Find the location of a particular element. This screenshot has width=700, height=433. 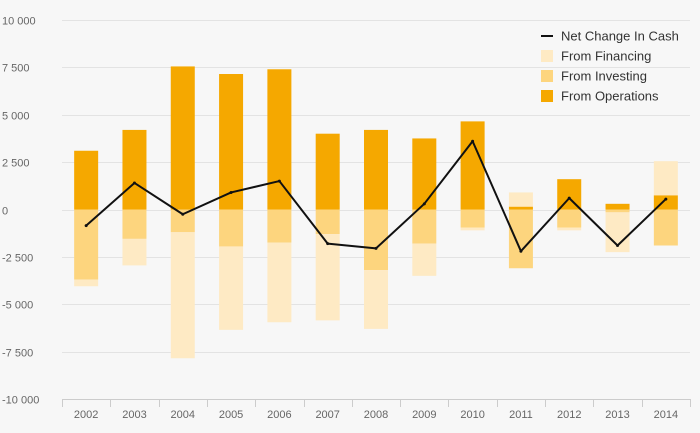

bar-from-operations-2003 is located at coordinates (134, 169).